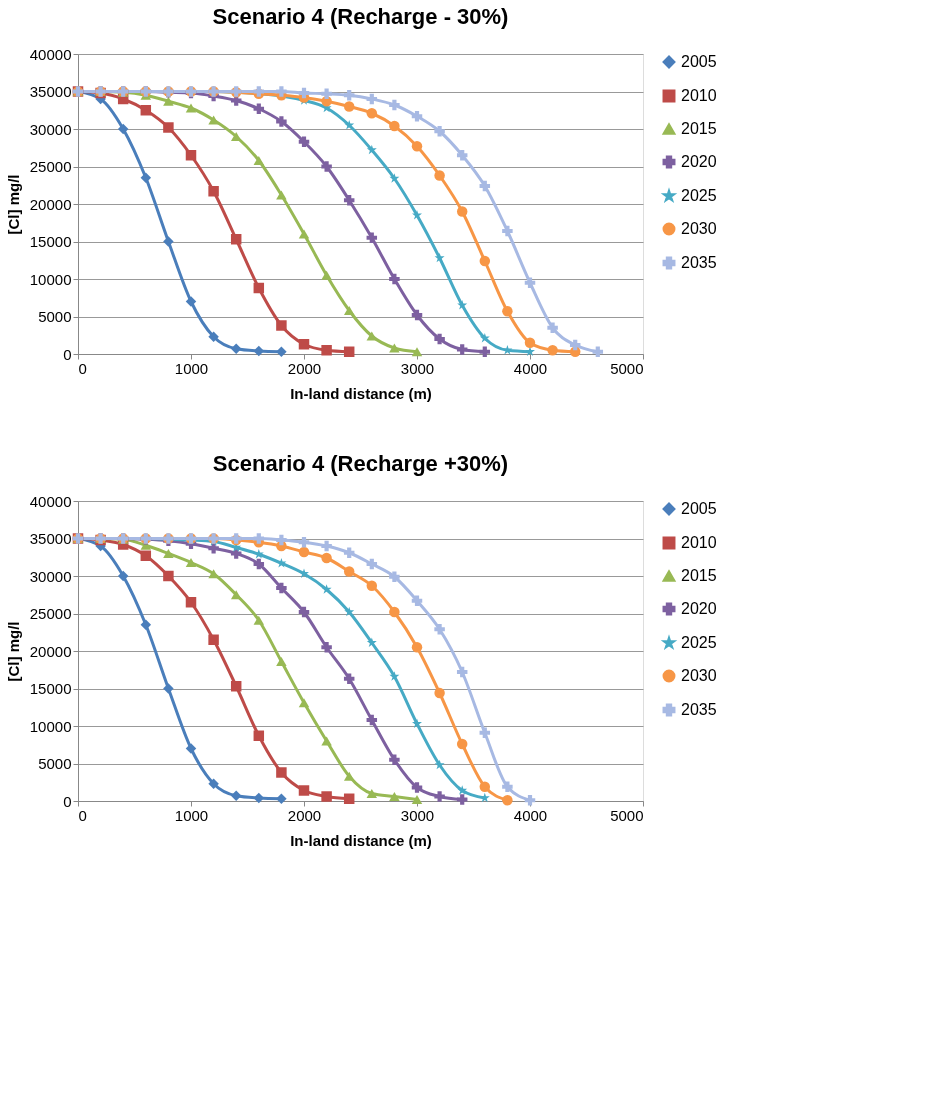  Describe the element at coordinates (530, 368) in the screenshot. I see `x-tick-label: 4000` at that location.